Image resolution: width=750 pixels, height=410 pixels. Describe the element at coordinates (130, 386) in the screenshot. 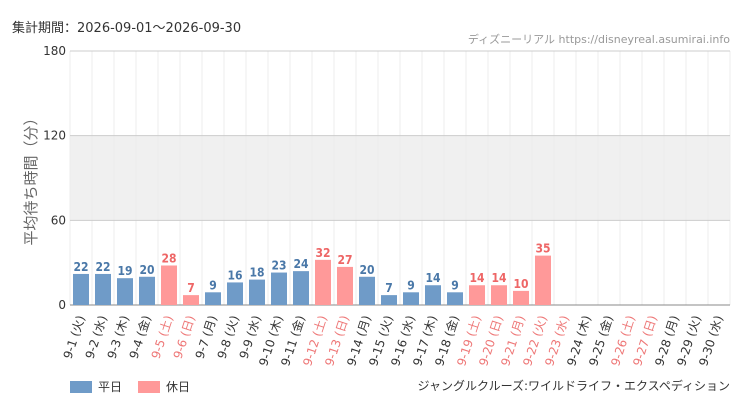

I see `legend: 平日 休日` at that location.